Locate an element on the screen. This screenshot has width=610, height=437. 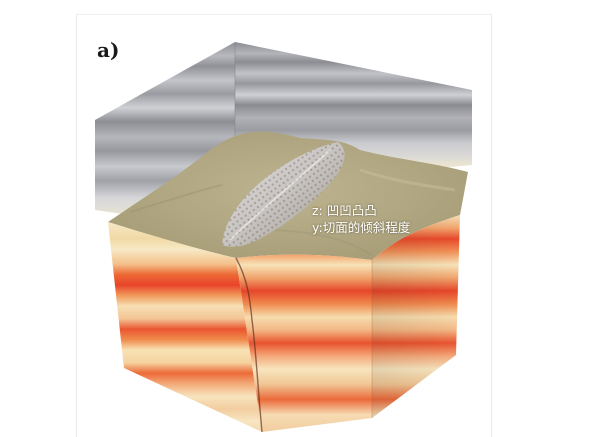
y-axis-annotation: y:切面的倾斜程度 is located at coordinates (361, 227).